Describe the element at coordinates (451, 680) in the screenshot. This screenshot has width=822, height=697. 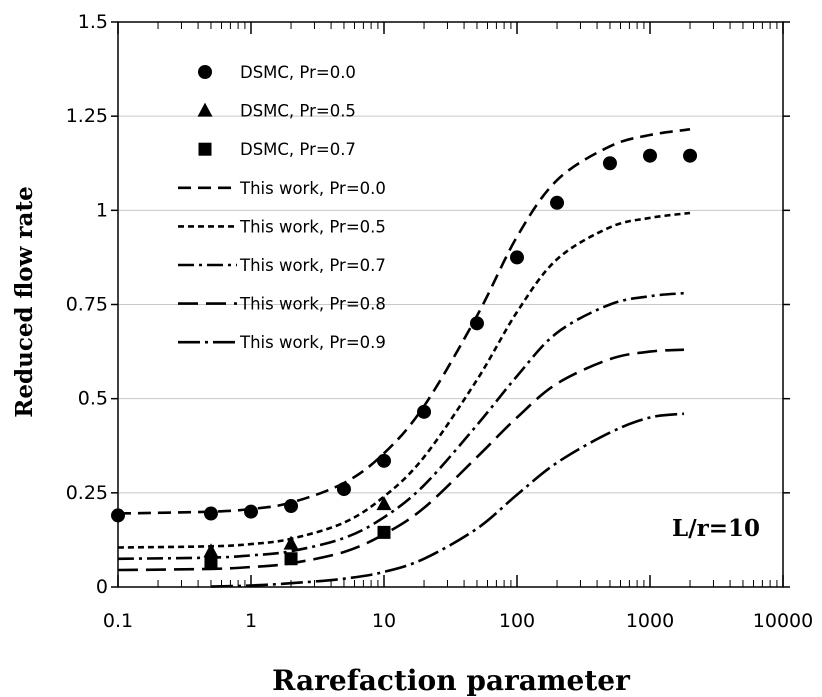
I see `x-axis-label: Rarefaction parameter` at that location.